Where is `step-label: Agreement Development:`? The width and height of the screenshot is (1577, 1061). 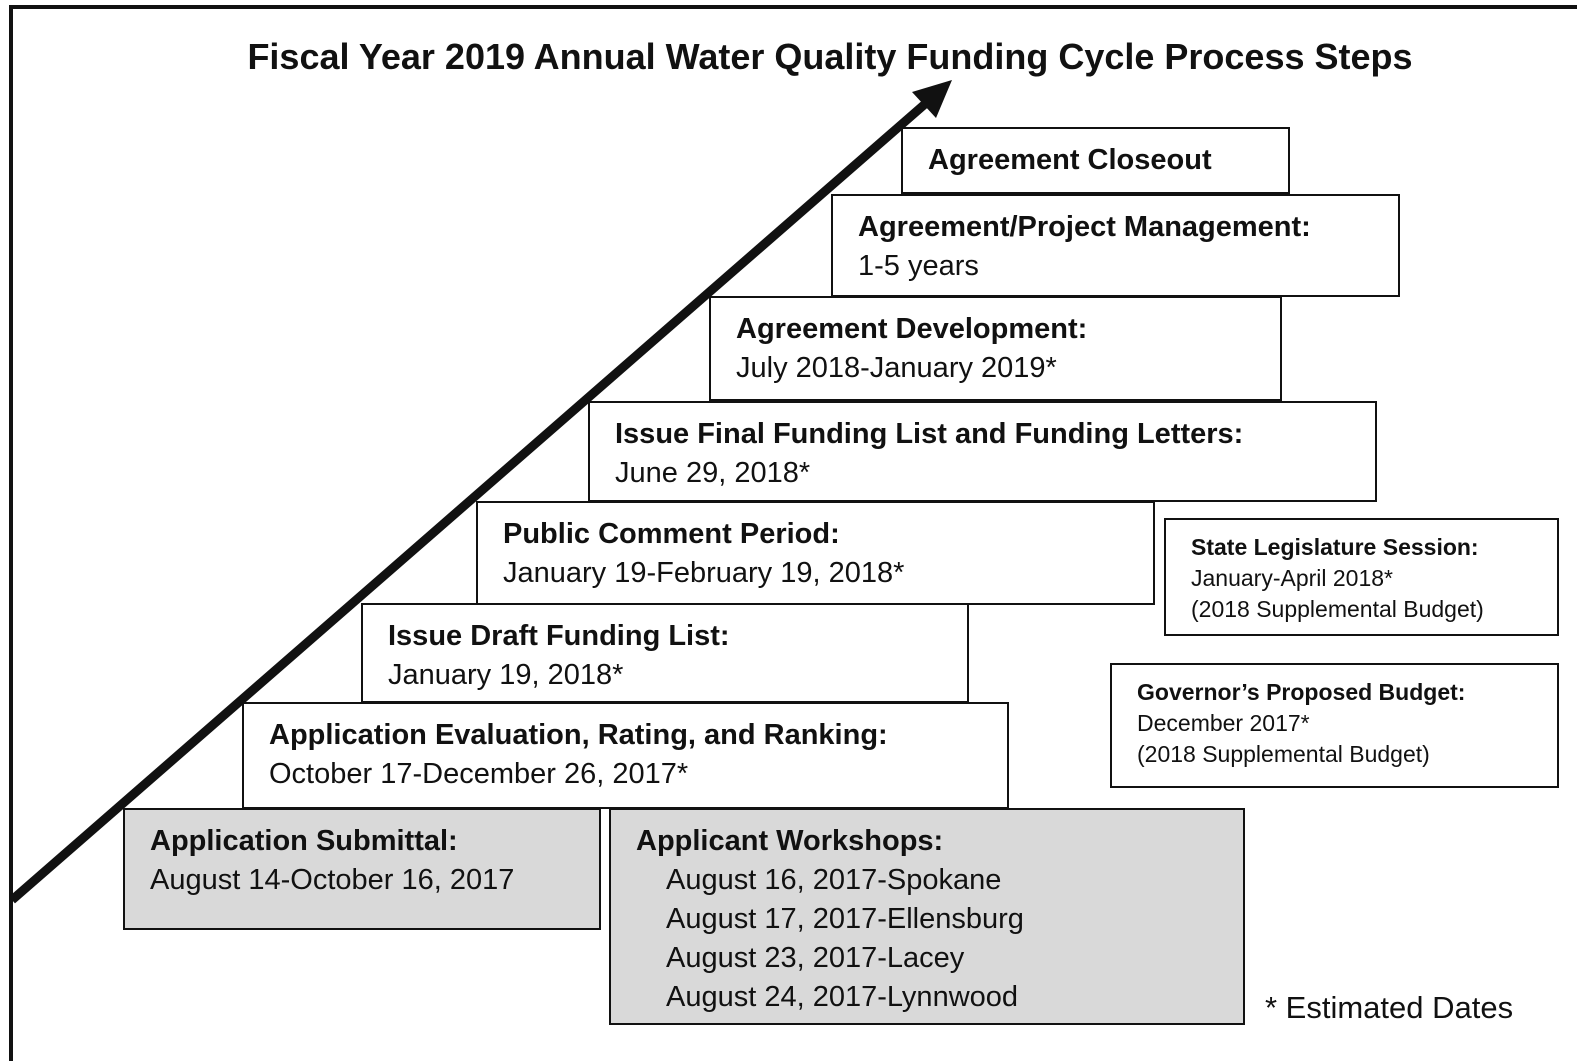 step-label: Agreement Development: is located at coordinates (912, 329).